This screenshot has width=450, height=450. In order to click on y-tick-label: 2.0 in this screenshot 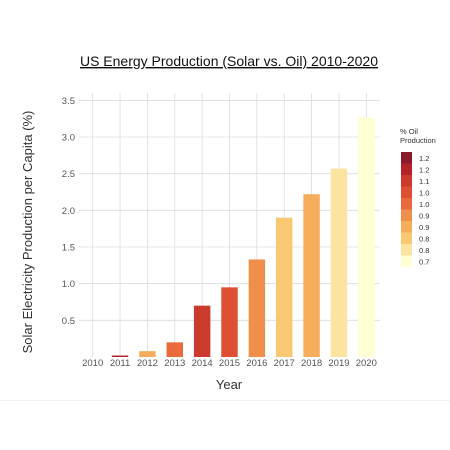, I will do `click(68, 211)`.